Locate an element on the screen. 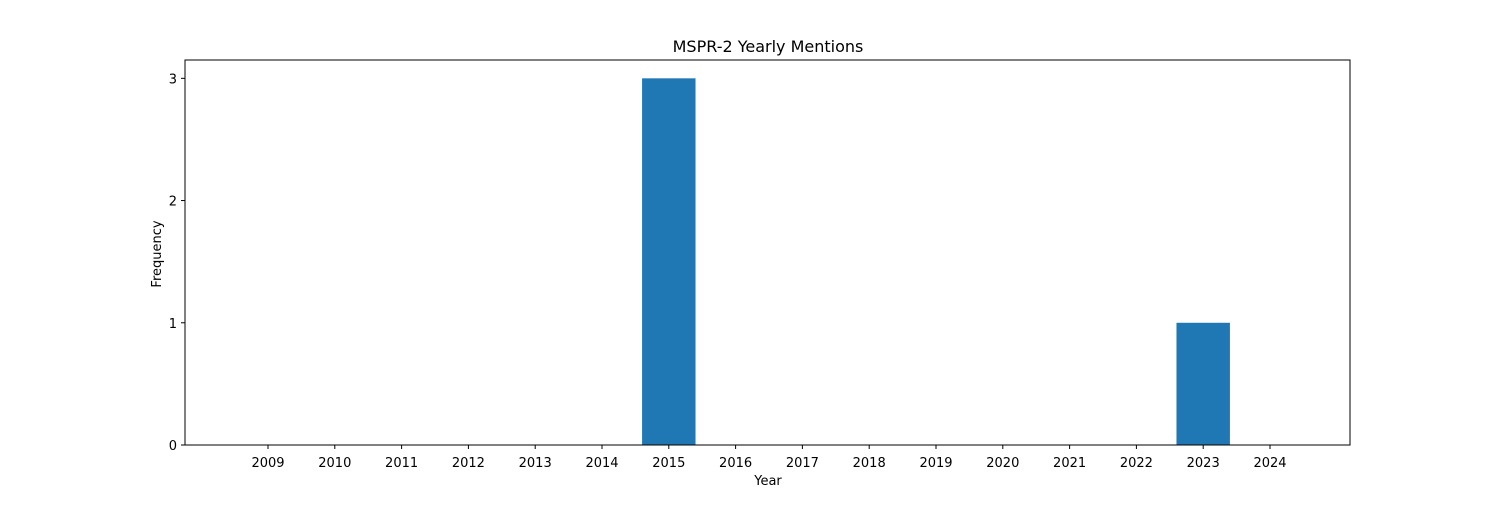 This screenshot has width=1500, height=505. x-axis-label: Year is located at coordinates (767, 481).